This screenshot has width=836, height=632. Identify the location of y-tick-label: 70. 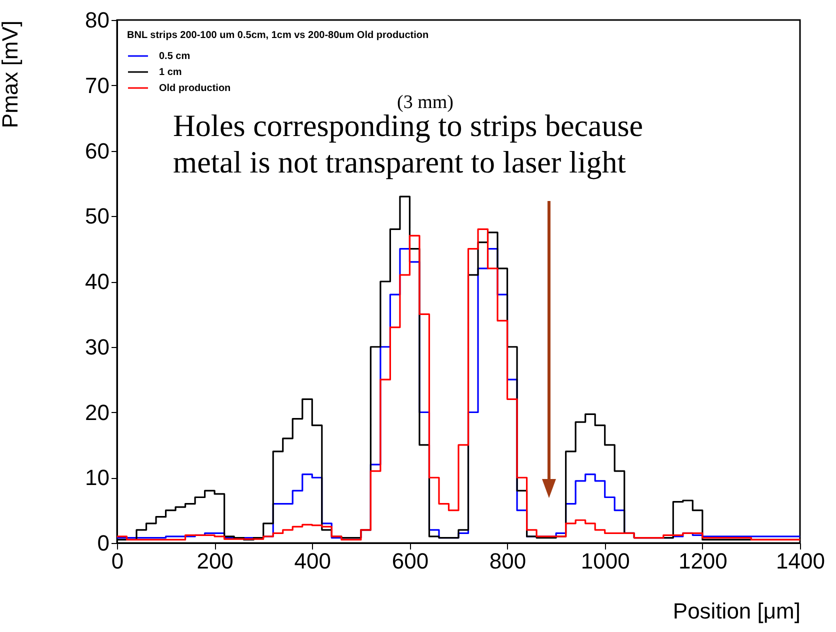
(97, 85).